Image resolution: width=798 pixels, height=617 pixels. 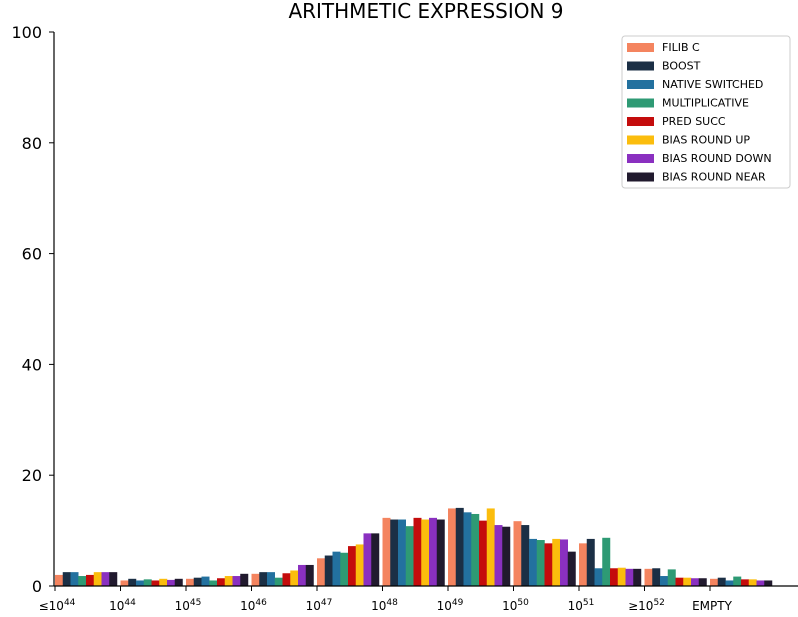 What do you see at coordinates (37, 586) in the screenshot?
I see `y-tick-label: 0` at bounding box center [37, 586].